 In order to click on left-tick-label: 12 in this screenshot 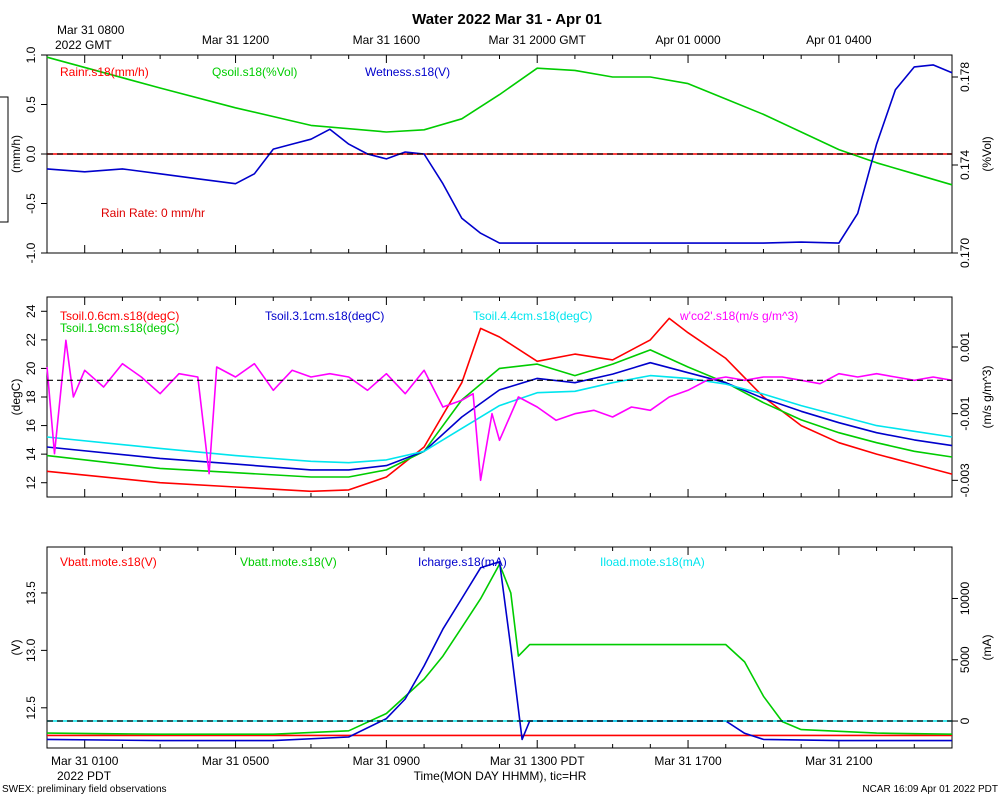, I will do `click(31, 483)`.